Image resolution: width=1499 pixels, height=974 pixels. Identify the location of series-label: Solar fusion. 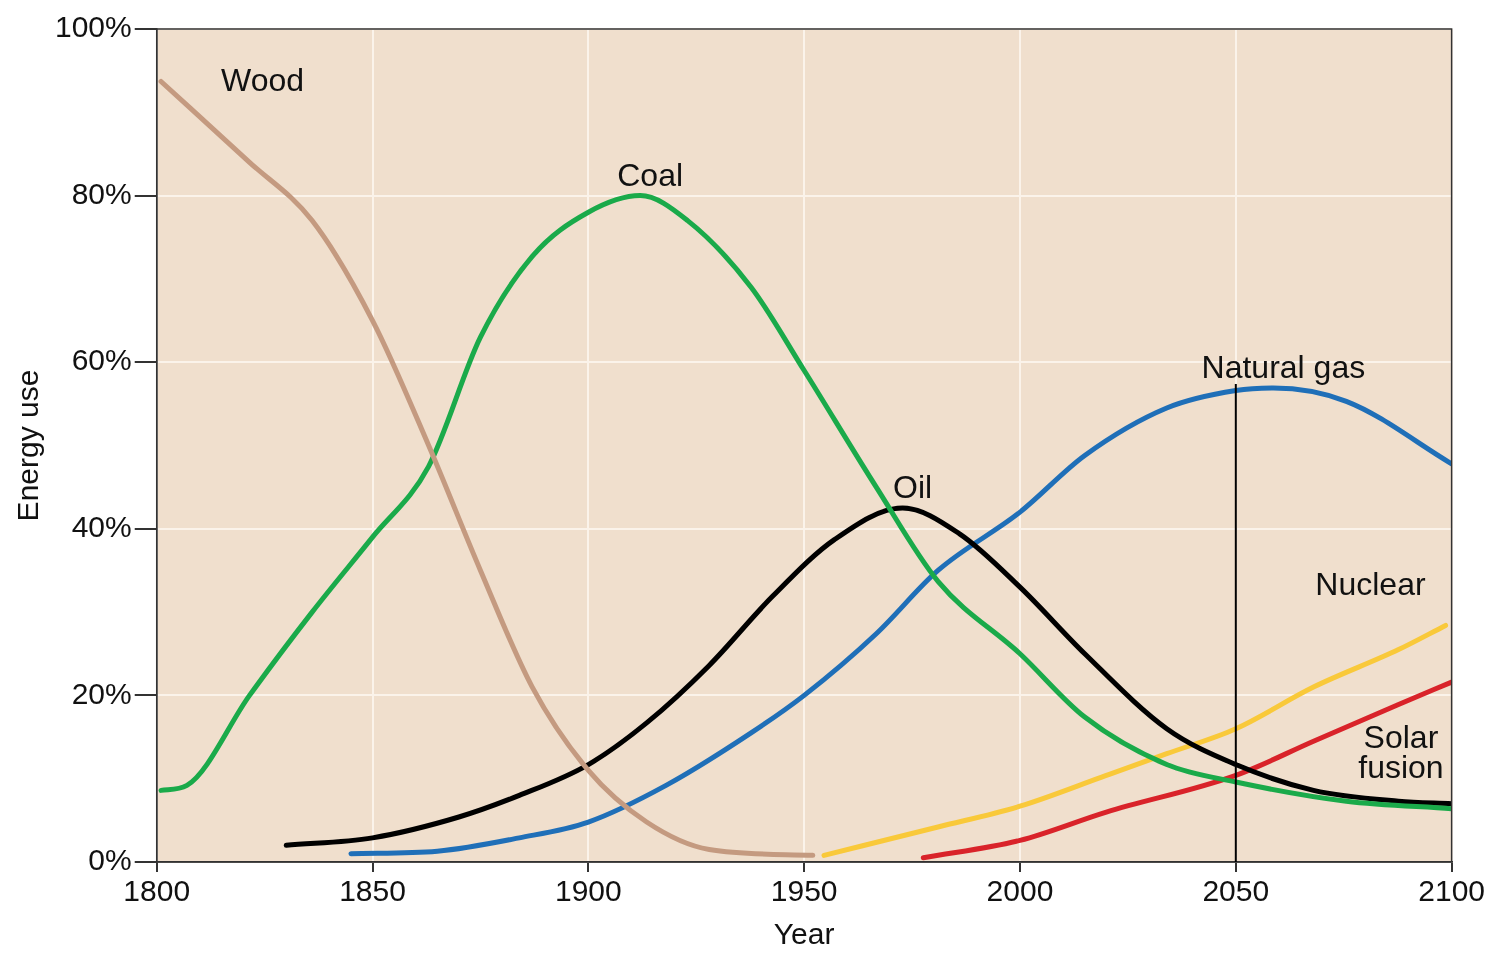
(1401, 752).